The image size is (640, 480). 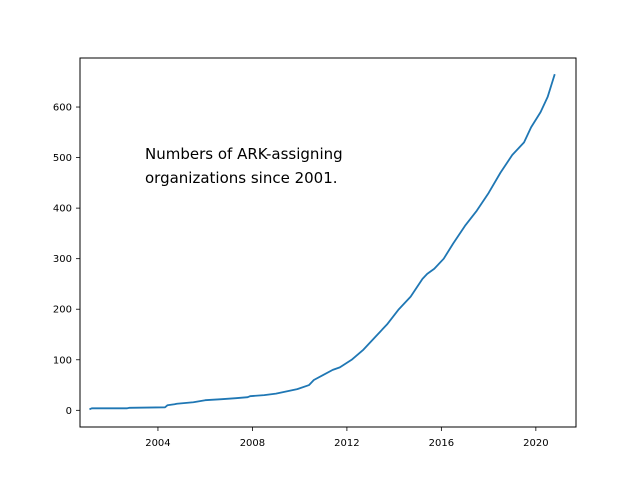 I want to click on y-tick-label: 600, so click(x=62, y=108).